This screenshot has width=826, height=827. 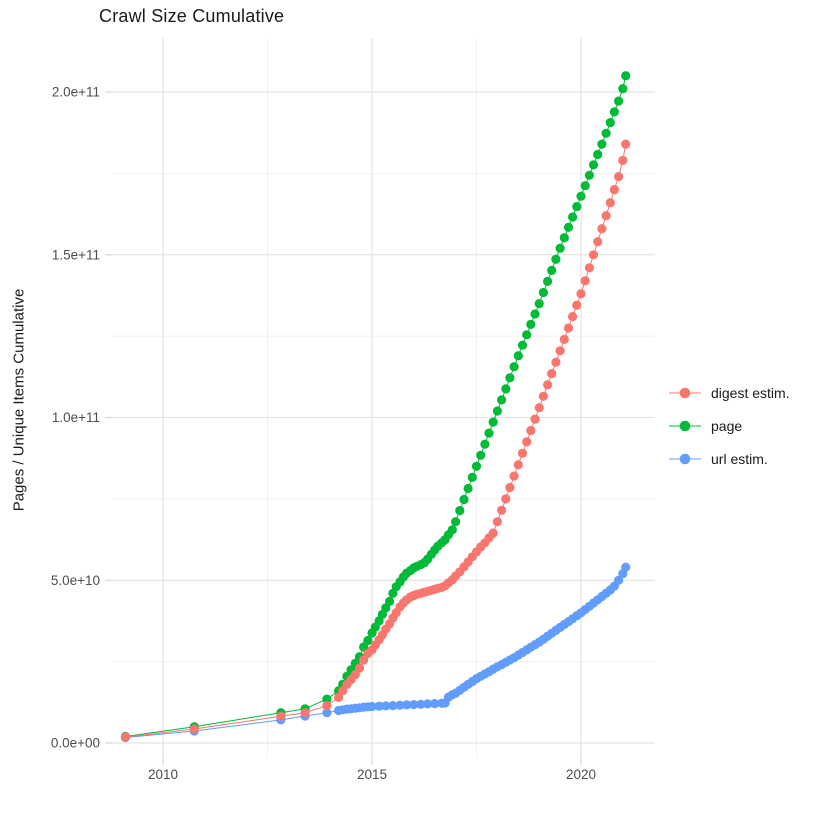 I want to click on legend: digest estim. page url estim., so click(x=729, y=425).